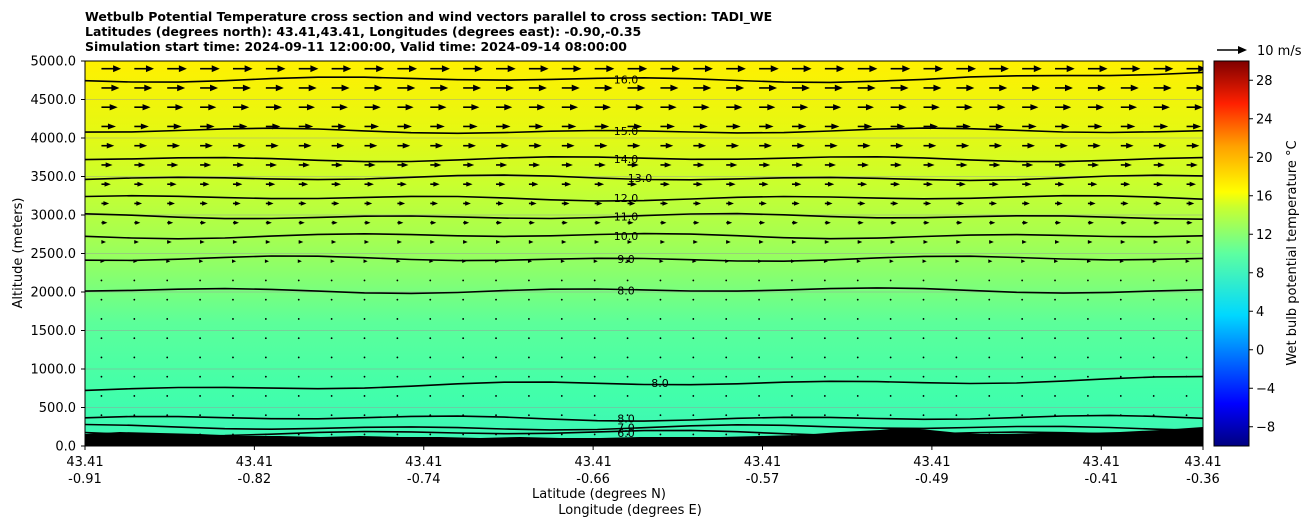 Image resolution: width=1311 pixels, height=526 pixels. What do you see at coordinates (54, 177) in the screenshot?
I see `y-tick-label: 3500.0` at bounding box center [54, 177].